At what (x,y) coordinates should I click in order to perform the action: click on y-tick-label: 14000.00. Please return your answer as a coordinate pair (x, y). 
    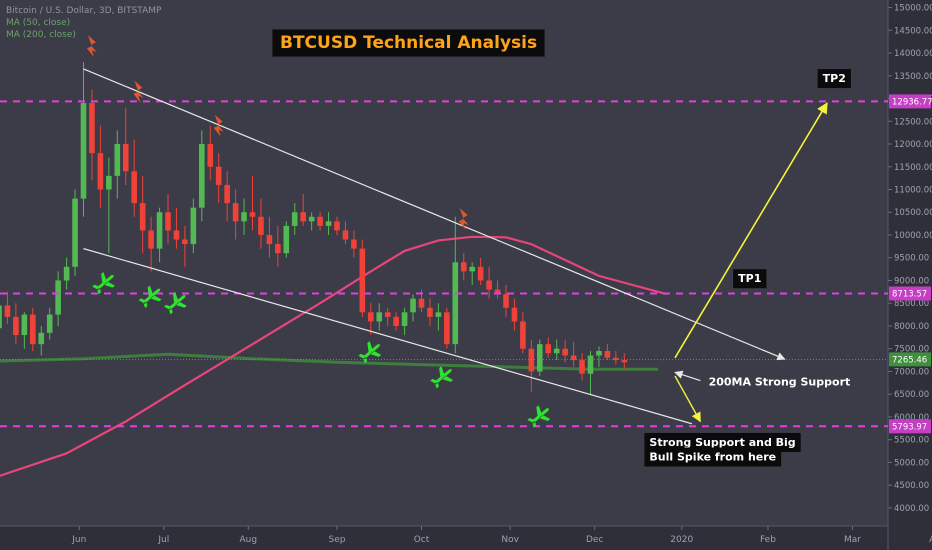
    Looking at the image, I should click on (913, 54).